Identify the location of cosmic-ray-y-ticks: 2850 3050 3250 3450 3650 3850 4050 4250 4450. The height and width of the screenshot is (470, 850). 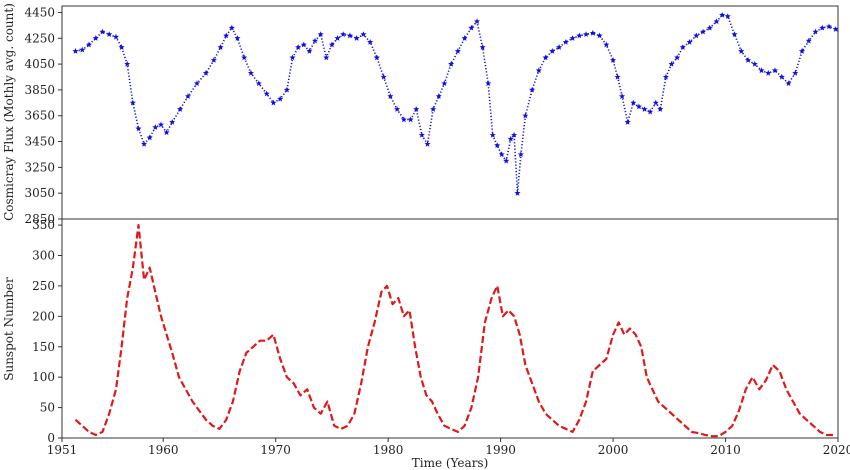
(43, 115).